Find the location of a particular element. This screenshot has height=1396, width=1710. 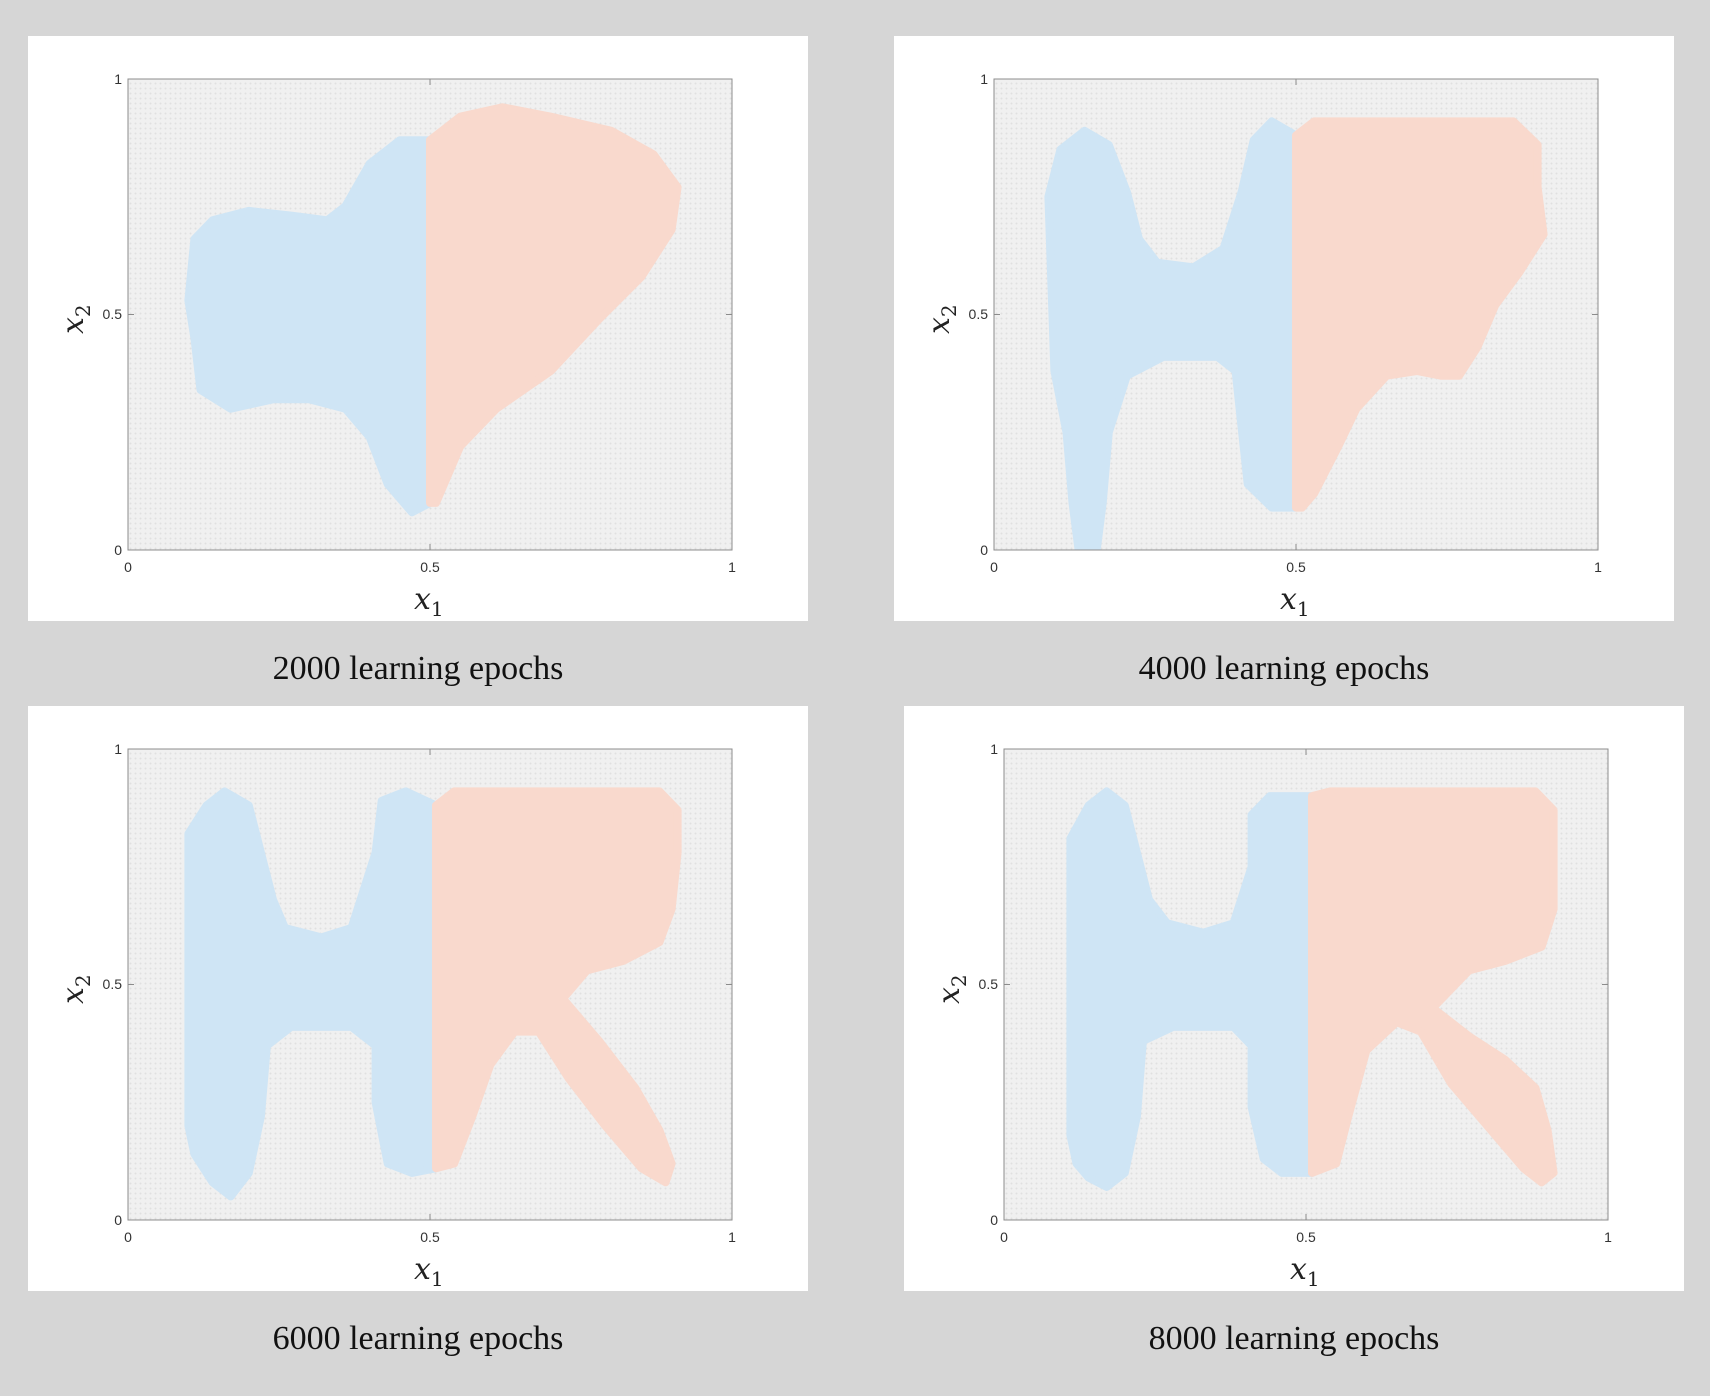

chart-1-caption: 2000 learning epochs is located at coordinates (418, 668).